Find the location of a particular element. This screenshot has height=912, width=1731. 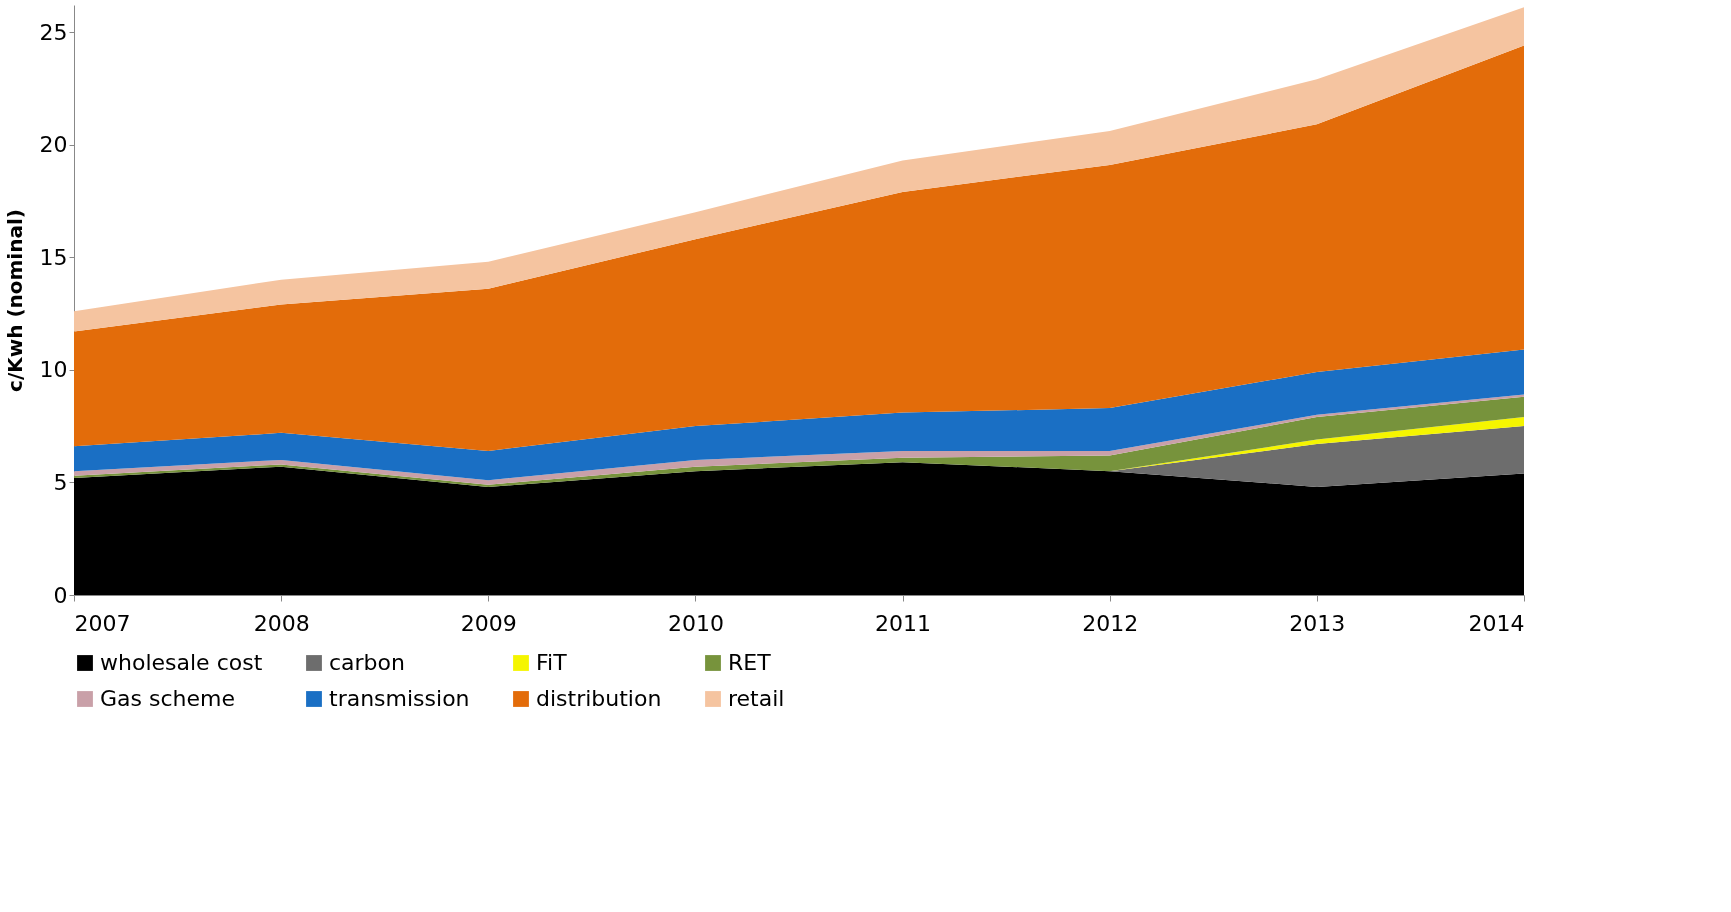

x-tick-label: 2008 is located at coordinates (281, 623).